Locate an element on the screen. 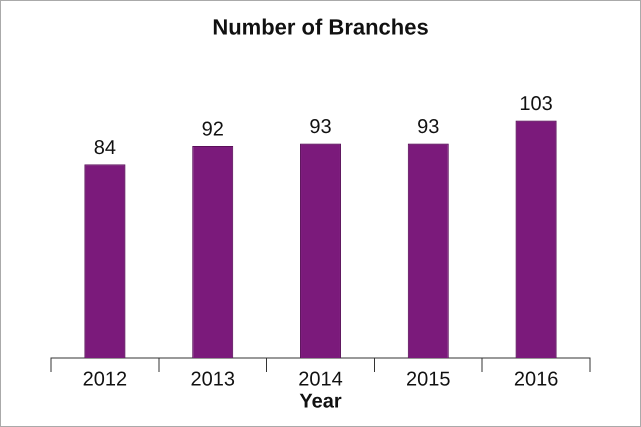  x-tick-label: 2016 is located at coordinates (536, 379).